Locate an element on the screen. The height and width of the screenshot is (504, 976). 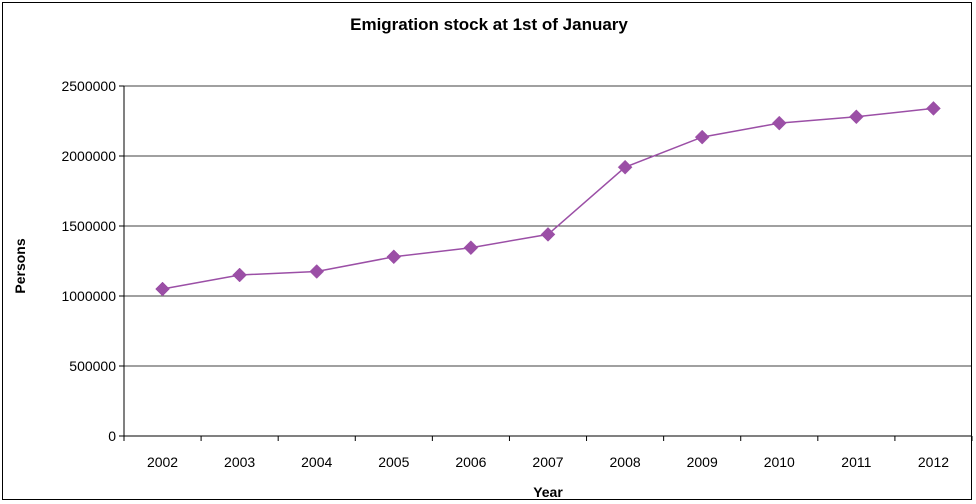
y-axis-title: Persons is located at coordinates (20, 265).